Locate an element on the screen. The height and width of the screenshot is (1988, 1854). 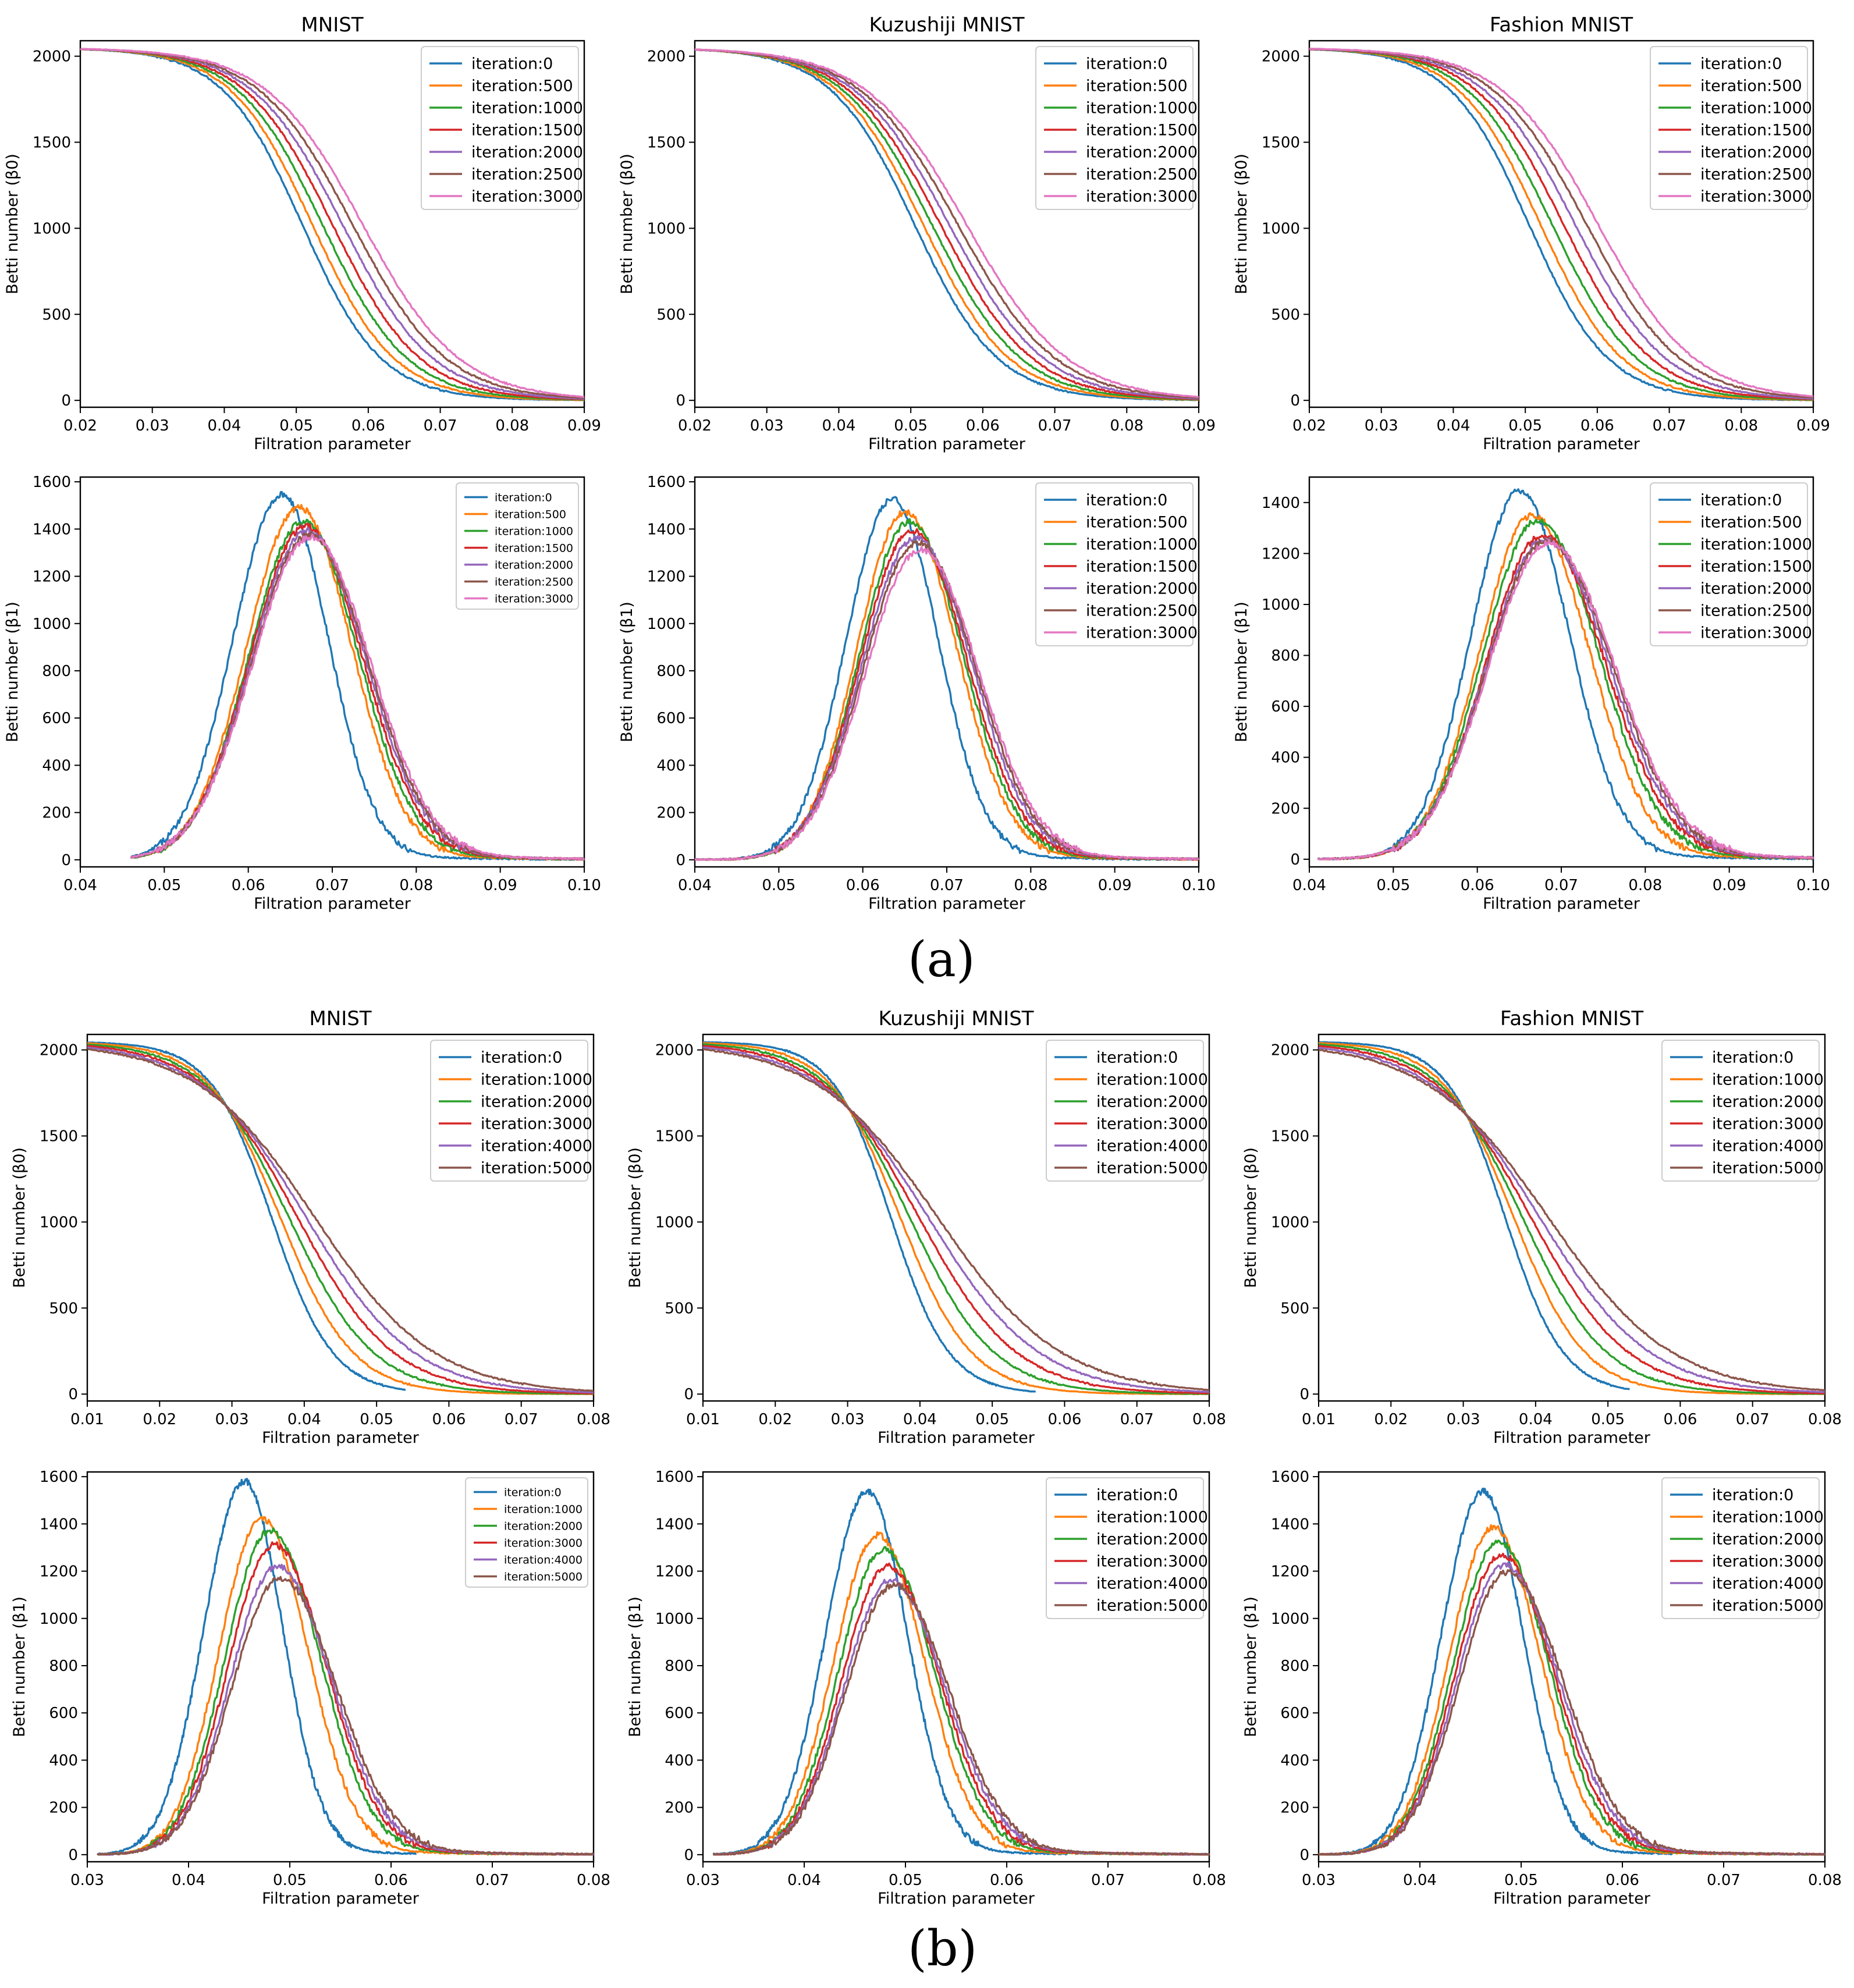
panel-label-b: (b) is located at coordinates (943, 1949).